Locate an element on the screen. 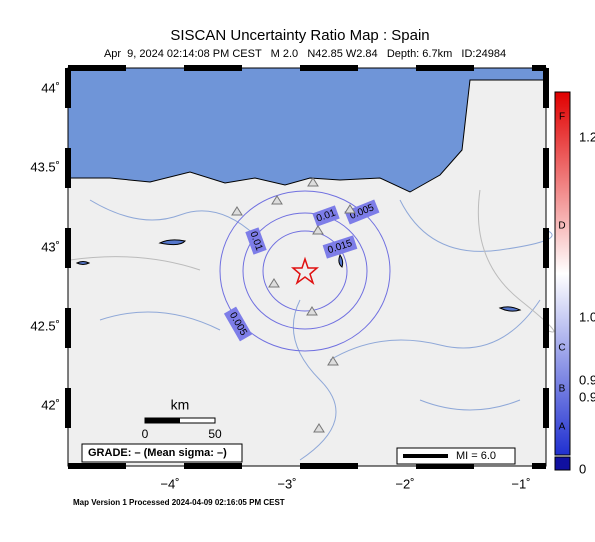 This screenshot has height=542, width=595. scale-unit: km is located at coordinates (180, 405).